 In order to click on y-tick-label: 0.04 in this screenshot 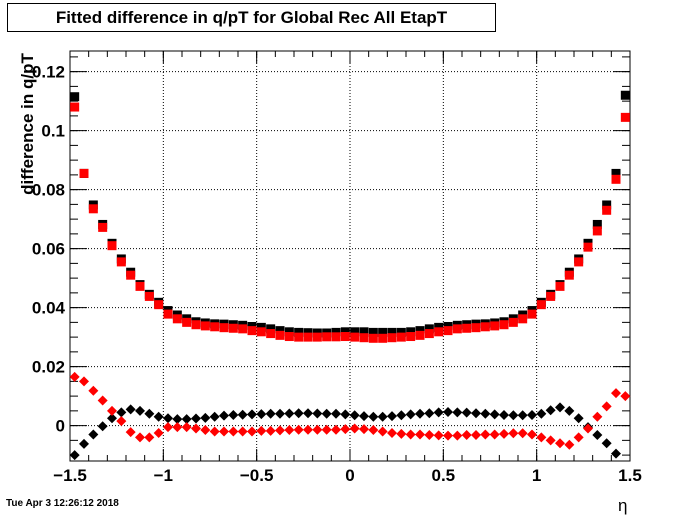, I will do `click(49, 308)`.